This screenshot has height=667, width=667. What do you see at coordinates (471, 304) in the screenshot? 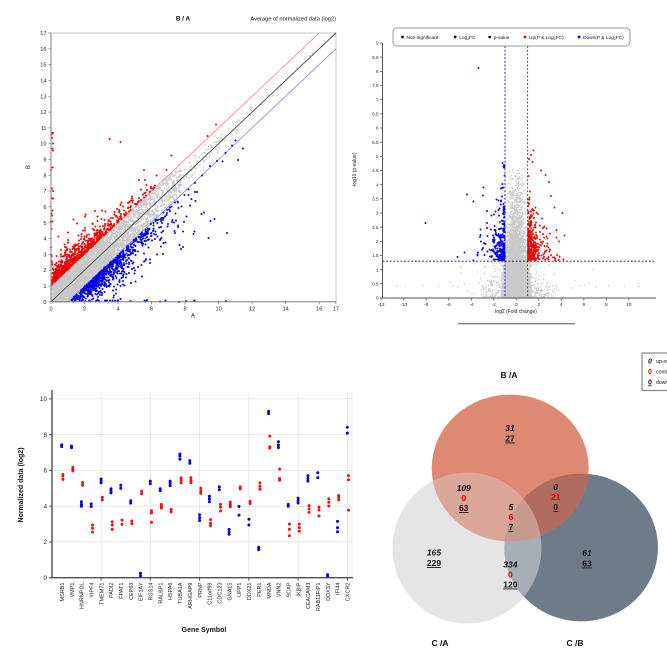
I see `svg-text: -4` at bounding box center [471, 304].